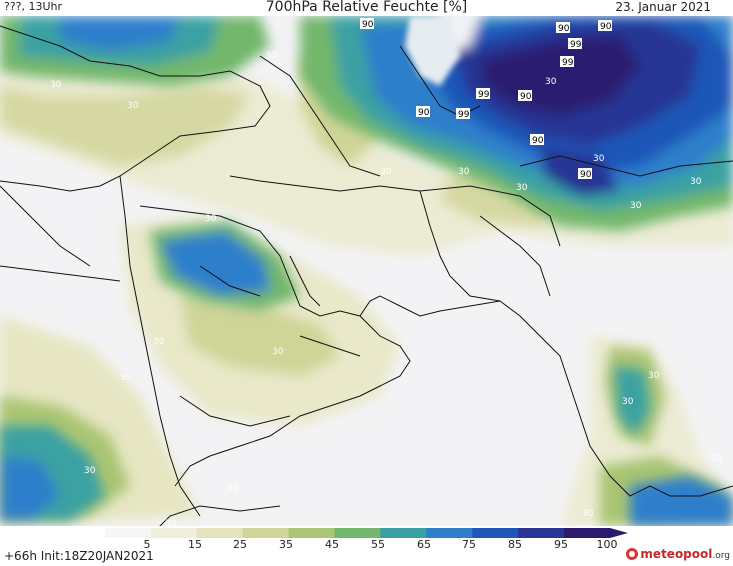 The image size is (733, 566). I want to click on label-99-c: 99, so click(483, 94).